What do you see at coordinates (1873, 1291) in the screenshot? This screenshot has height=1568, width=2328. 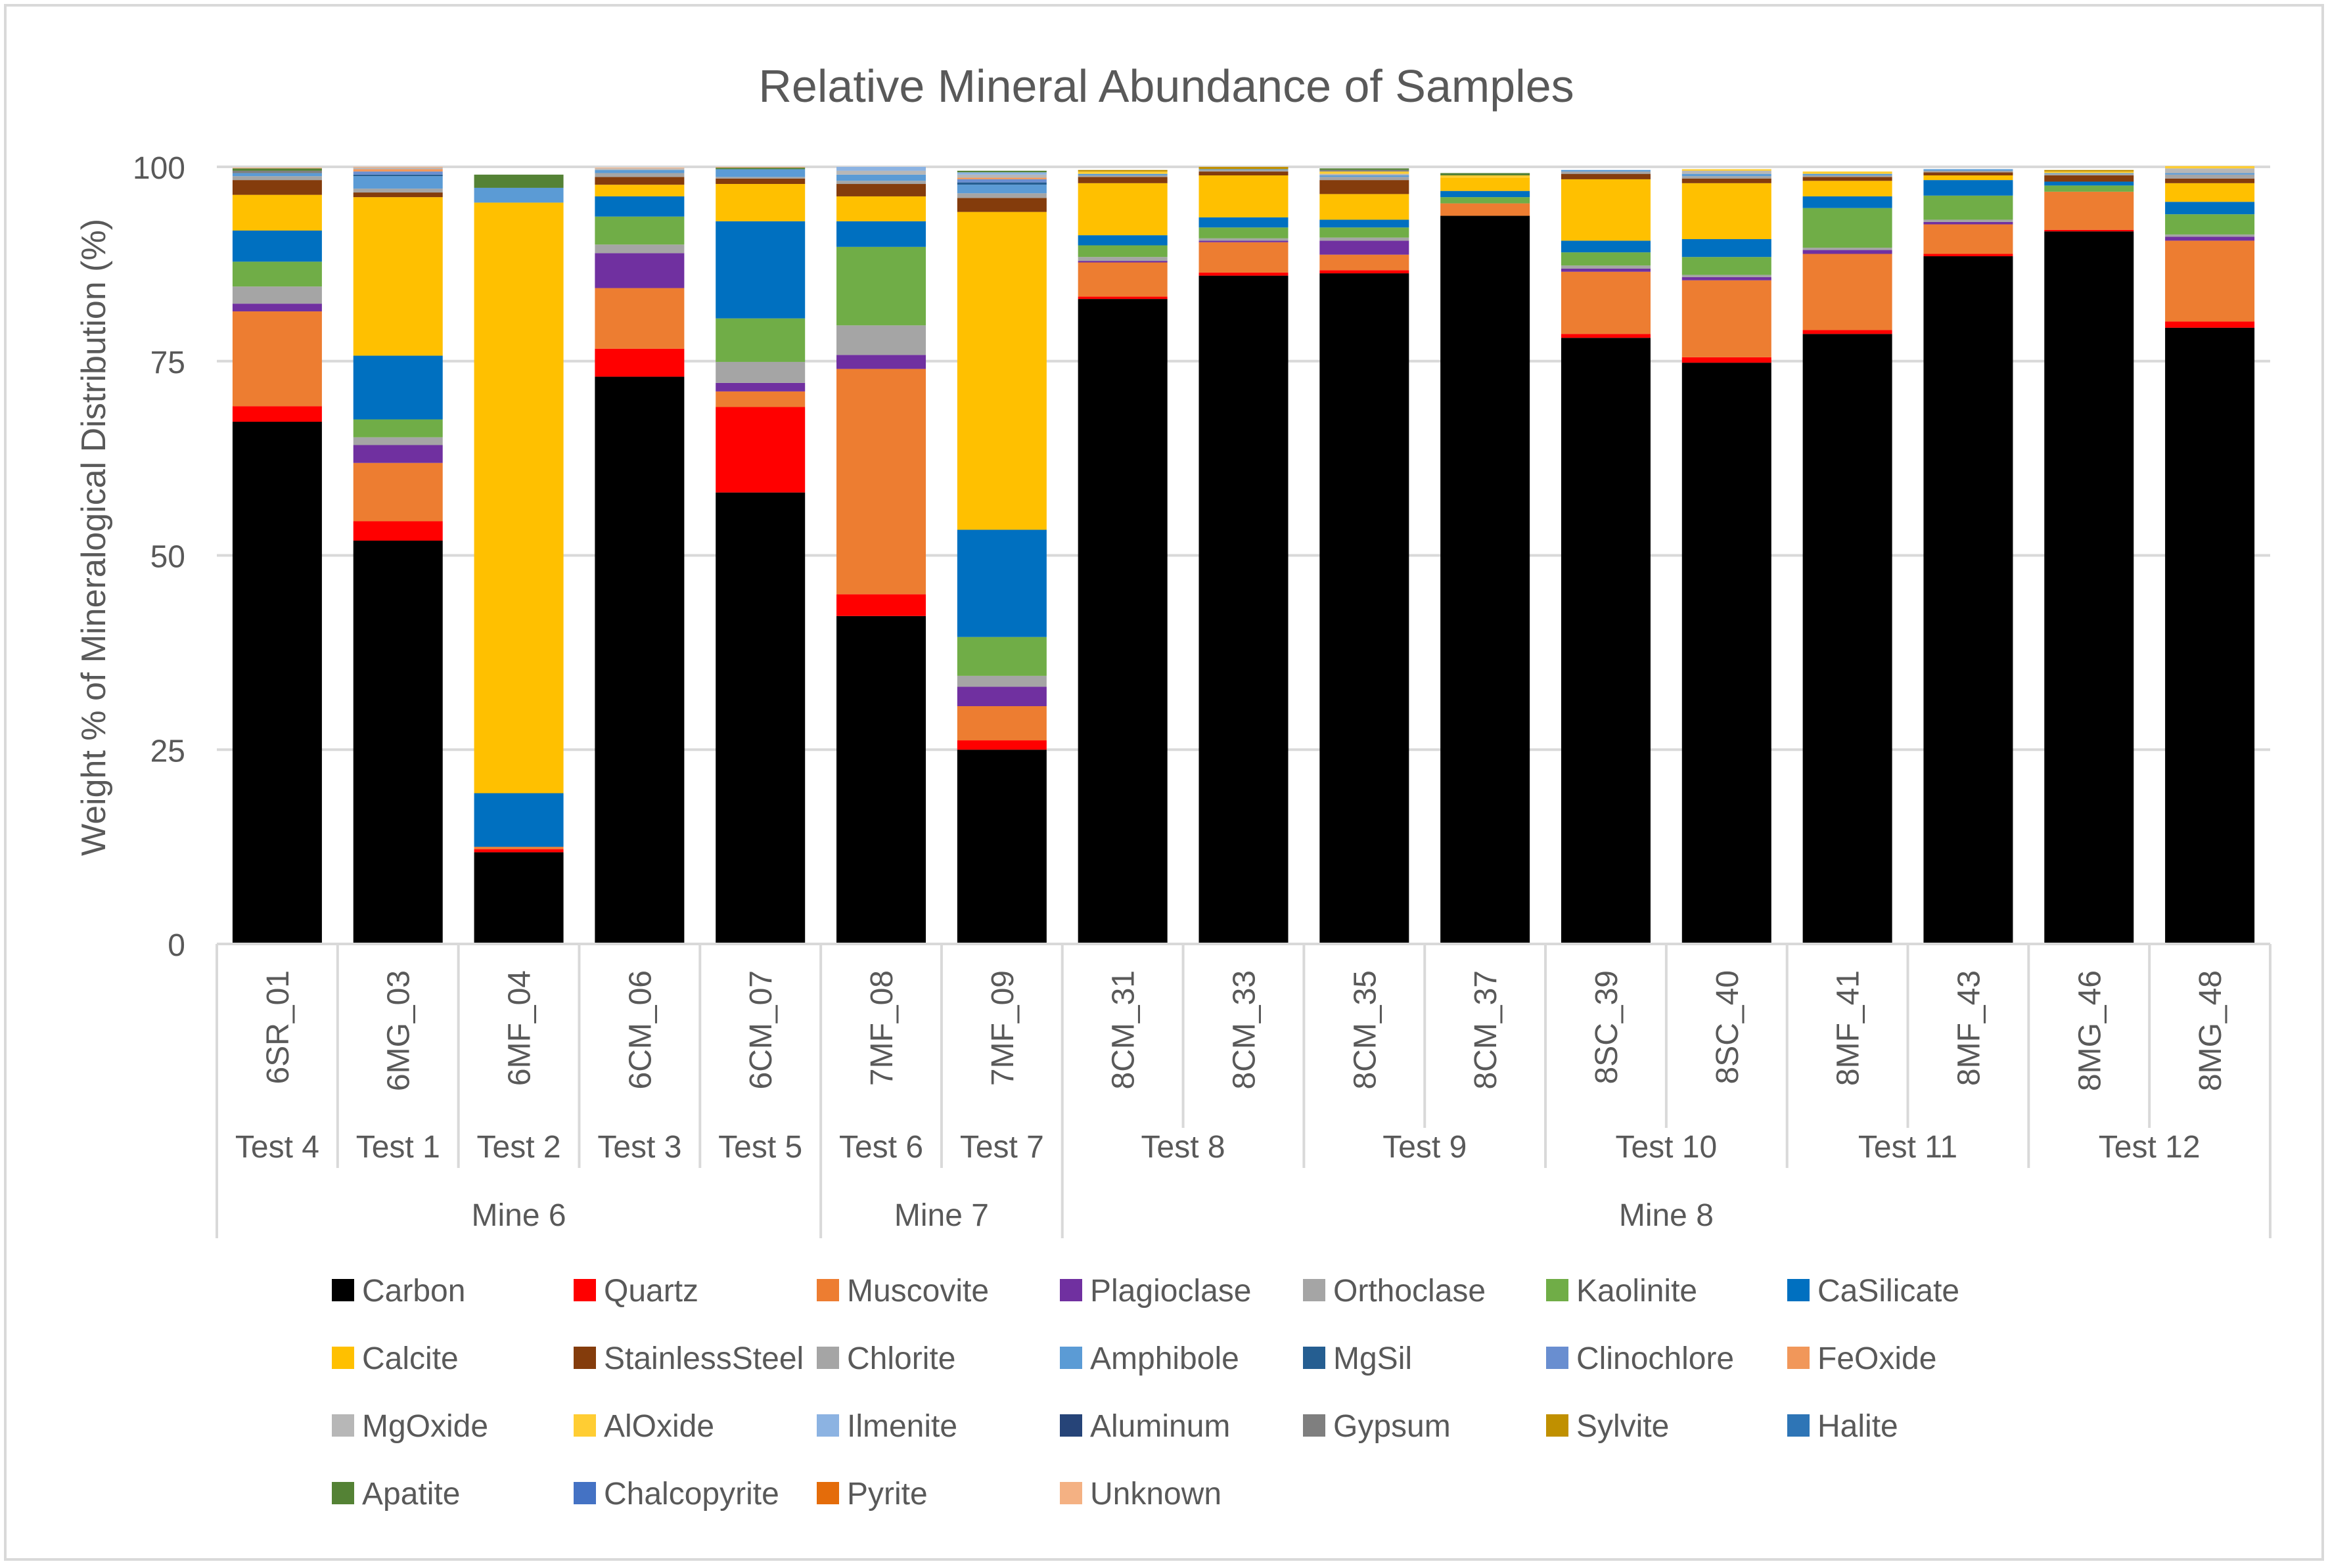 I see `legend-item: CaSilicate` at bounding box center [1873, 1291].